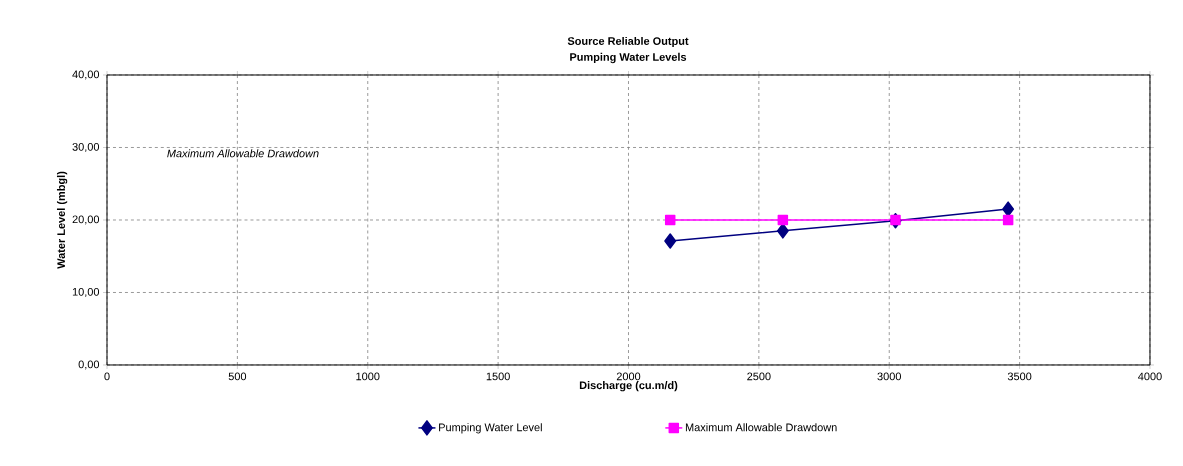  What do you see at coordinates (62, 220) in the screenshot?
I see `y-axis-title: Water Level (mbgl)` at bounding box center [62, 220].